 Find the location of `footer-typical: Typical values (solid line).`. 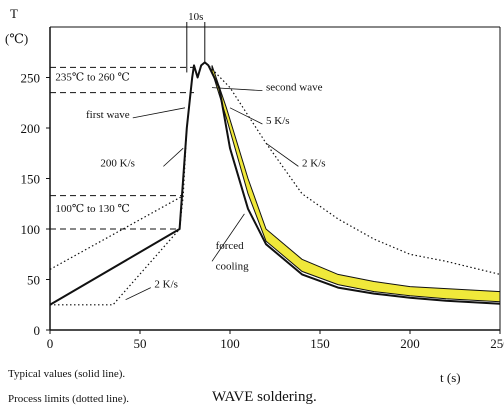

footer-typical: Typical values (solid line). is located at coordinates (67, 374).